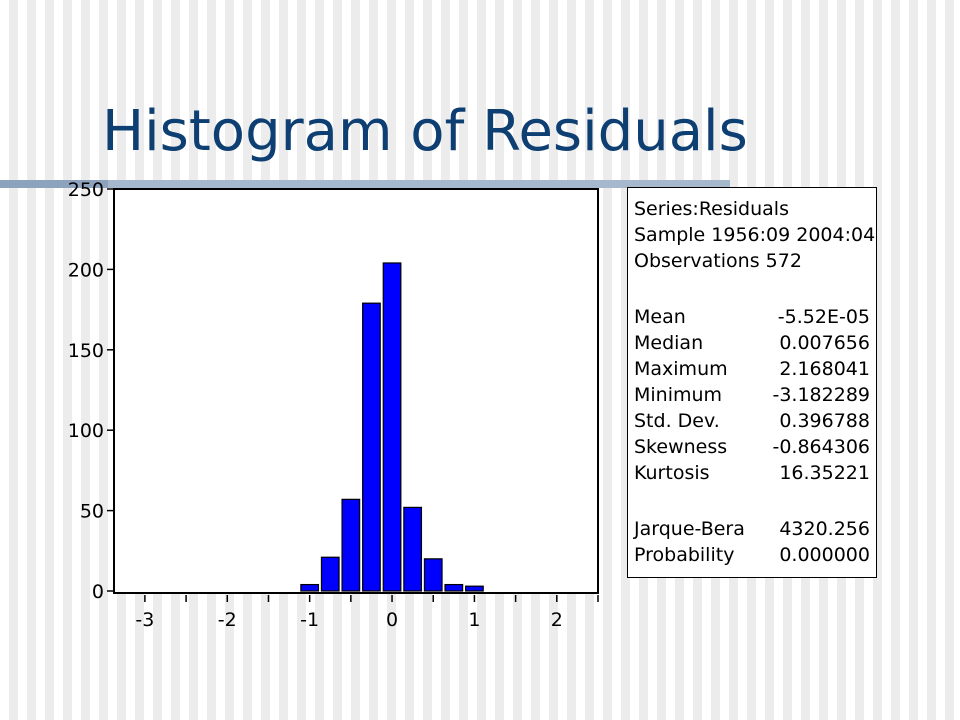 The image size is (960, 720). I want to click on title-rule-left, so click(54, 184).